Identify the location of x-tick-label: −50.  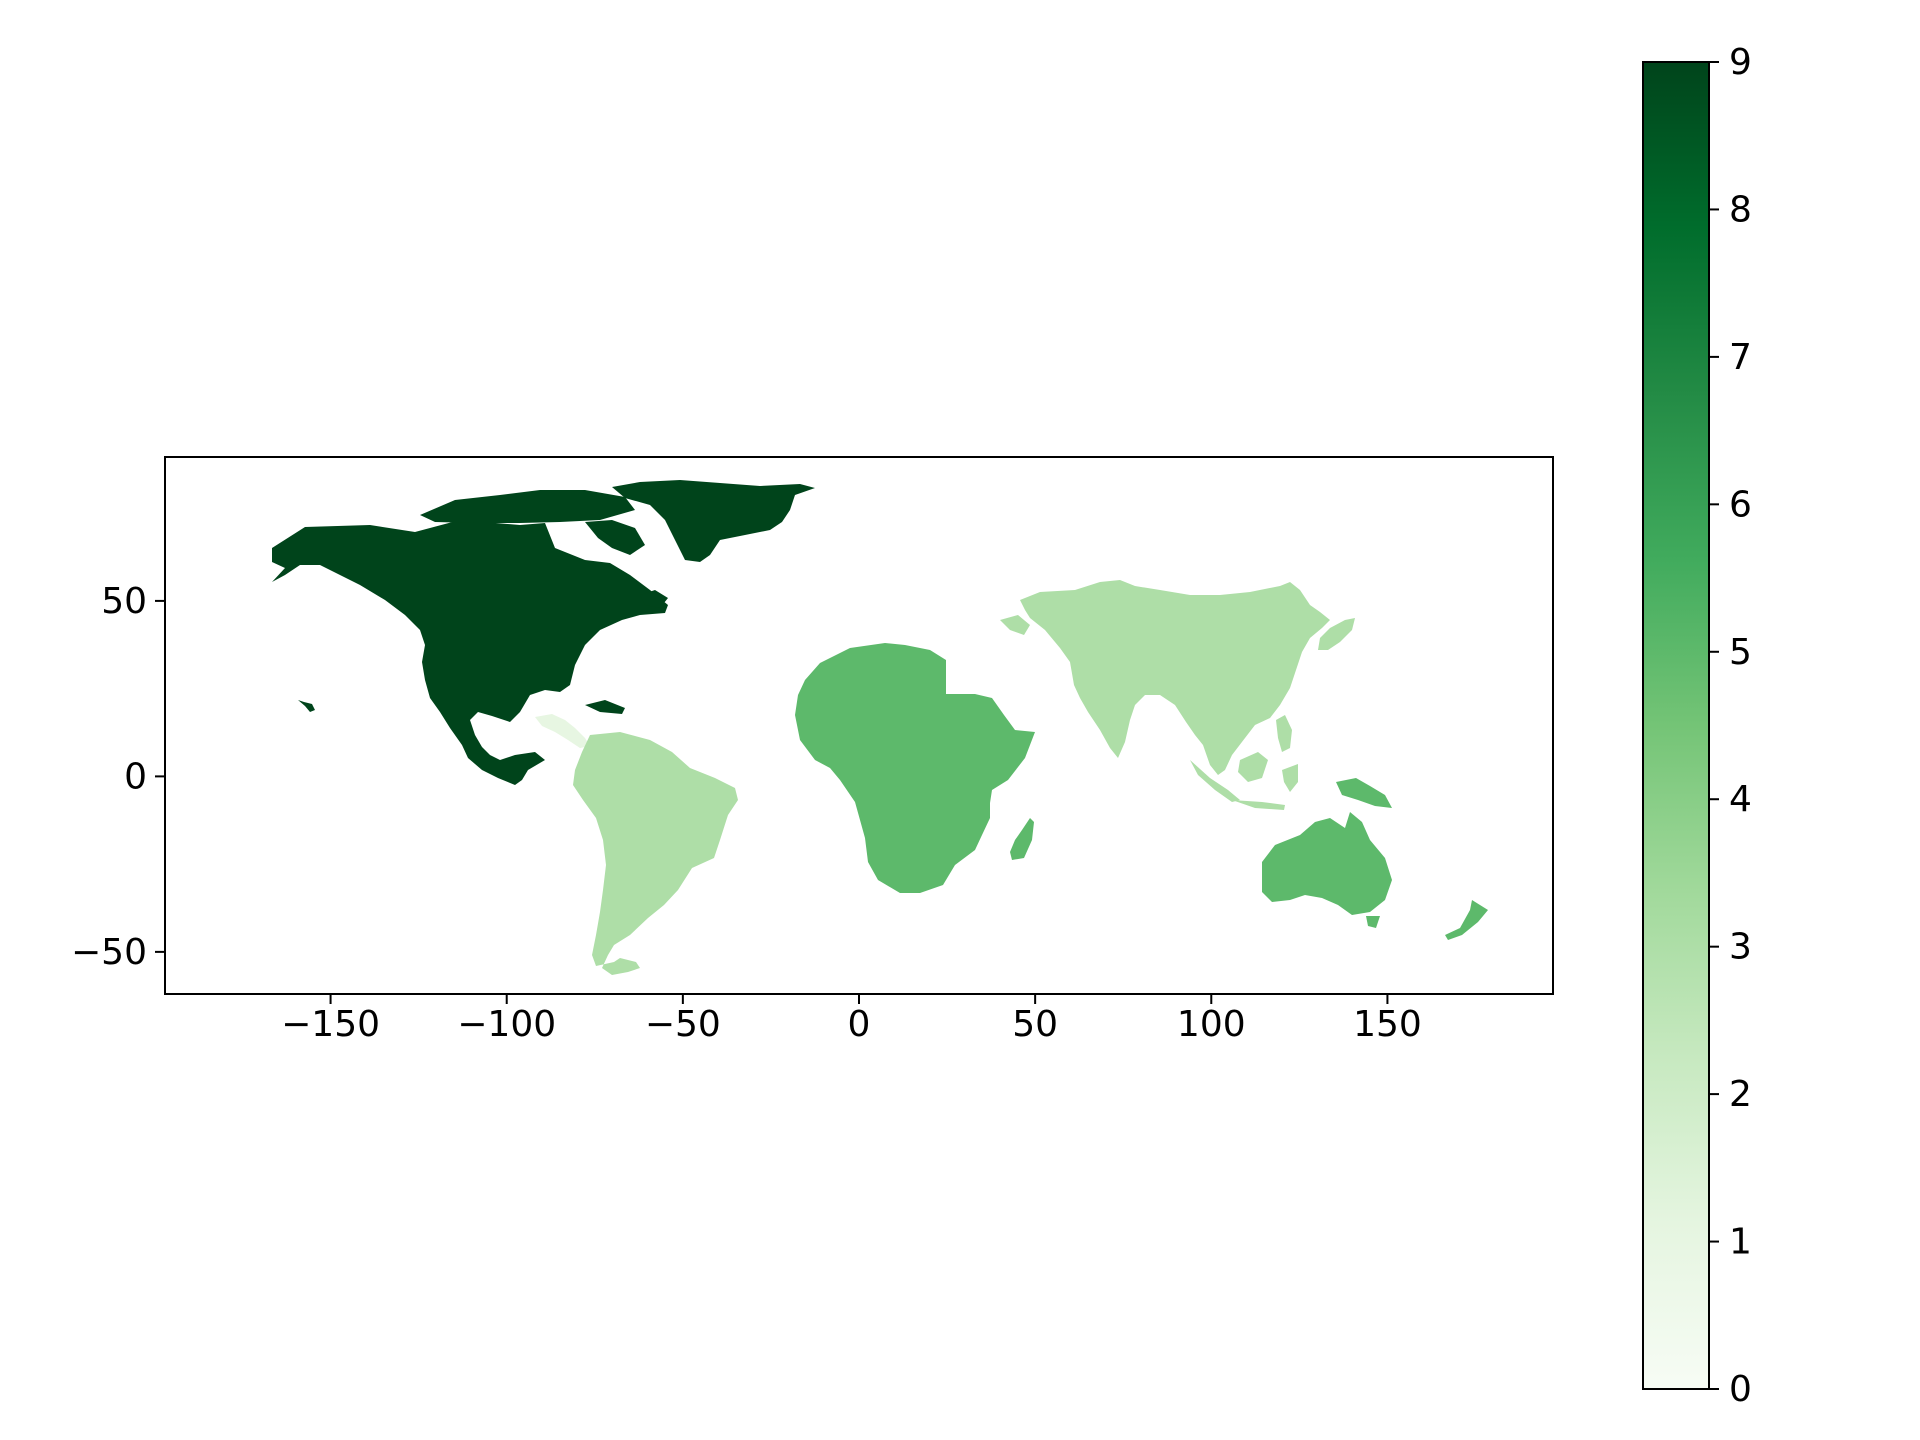
(683, 1024).